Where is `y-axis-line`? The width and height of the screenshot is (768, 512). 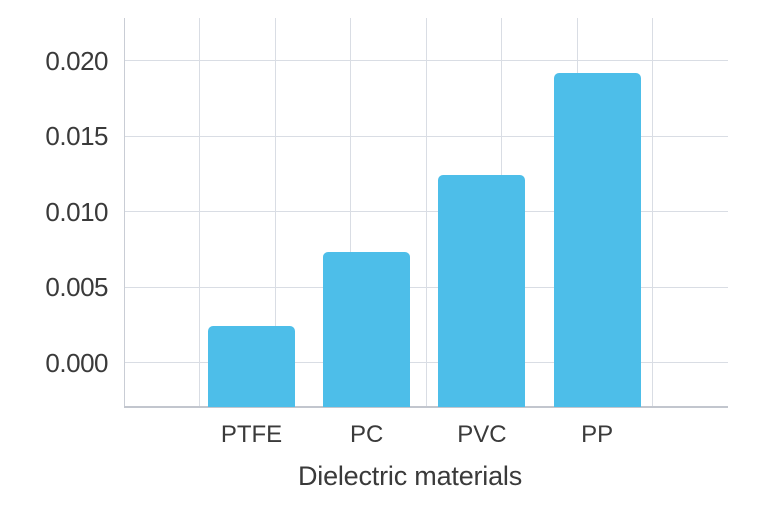
y-axis-line is located at coordinates (124, 212).